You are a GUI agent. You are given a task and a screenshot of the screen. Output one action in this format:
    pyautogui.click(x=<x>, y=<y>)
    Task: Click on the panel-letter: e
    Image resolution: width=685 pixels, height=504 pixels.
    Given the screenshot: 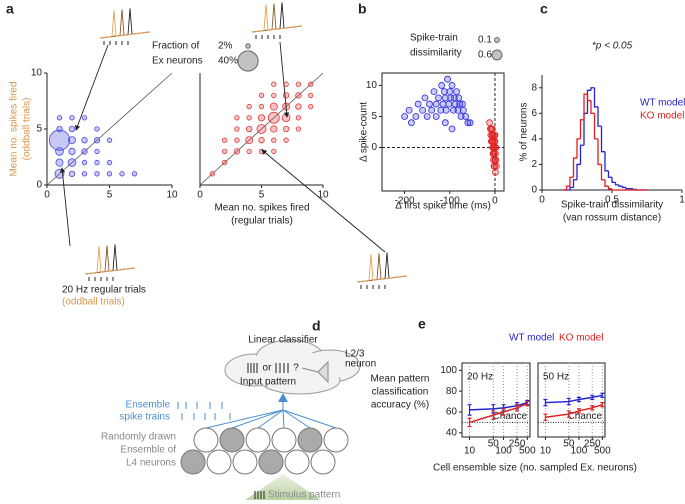 What is the action you would take?
    pyautogui.click(x=422, y=324)
    